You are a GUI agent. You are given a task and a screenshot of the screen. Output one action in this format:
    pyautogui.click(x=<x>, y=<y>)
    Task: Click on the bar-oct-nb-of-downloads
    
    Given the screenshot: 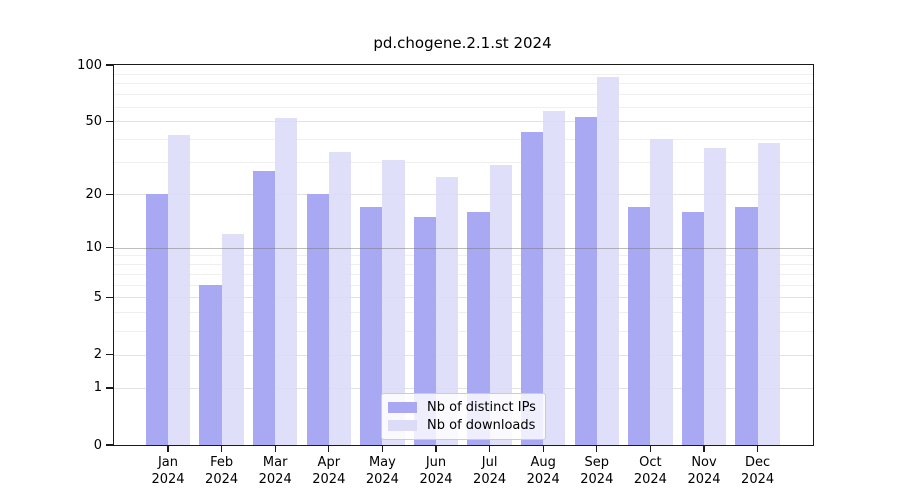 What is the action you would take?
    pyautogui.click(x=661, y=292)
    